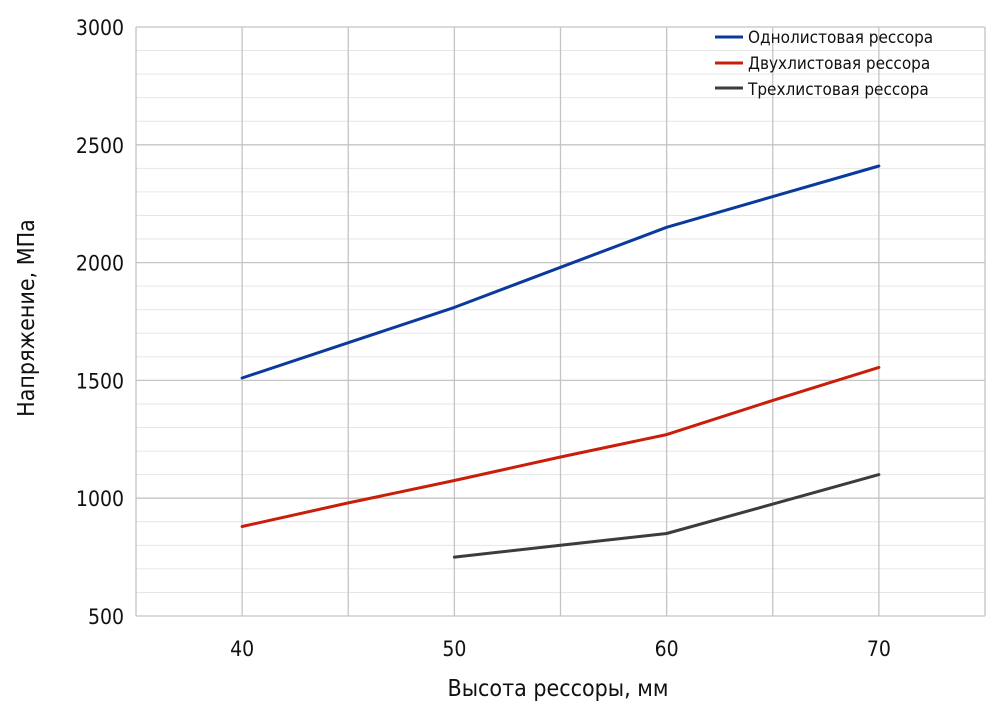 The height and width of the screenshot is (709, 997). What do you see at coordinates (838, 90) in the screenshot?
I see `legend-label-3: Трехлистовая рессора` at bounding box center [838, 90].